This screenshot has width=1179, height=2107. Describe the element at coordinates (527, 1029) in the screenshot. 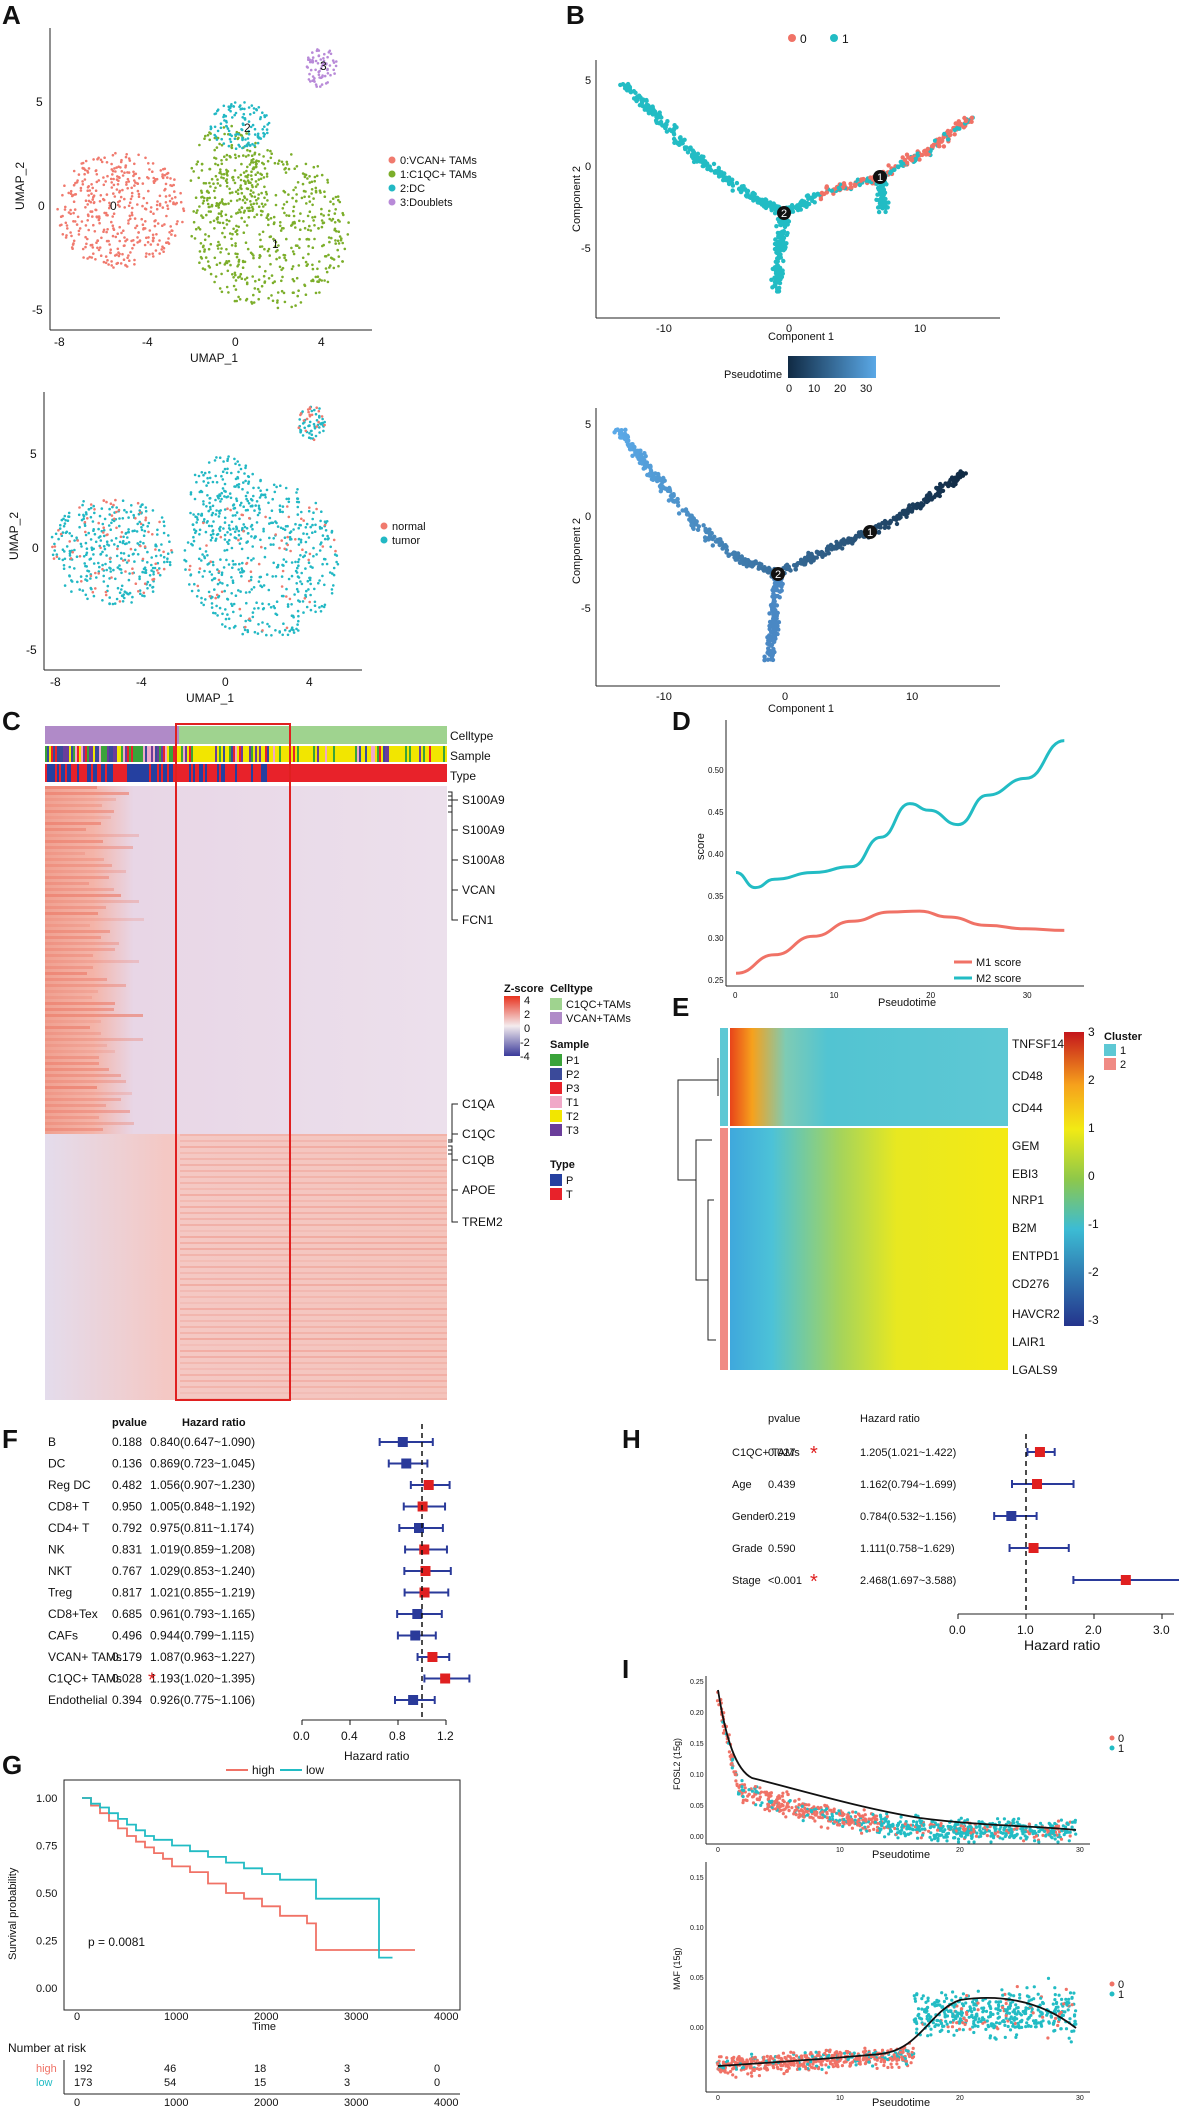

I see `zscore-tick-0: 0` at that location.